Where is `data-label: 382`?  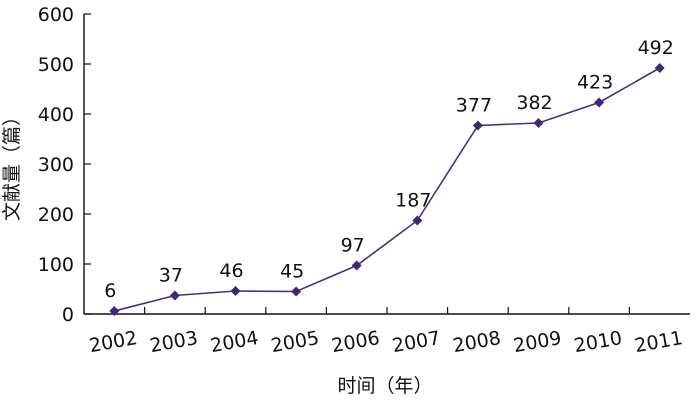 data-label: 382 is located at coordinates (534, 103).